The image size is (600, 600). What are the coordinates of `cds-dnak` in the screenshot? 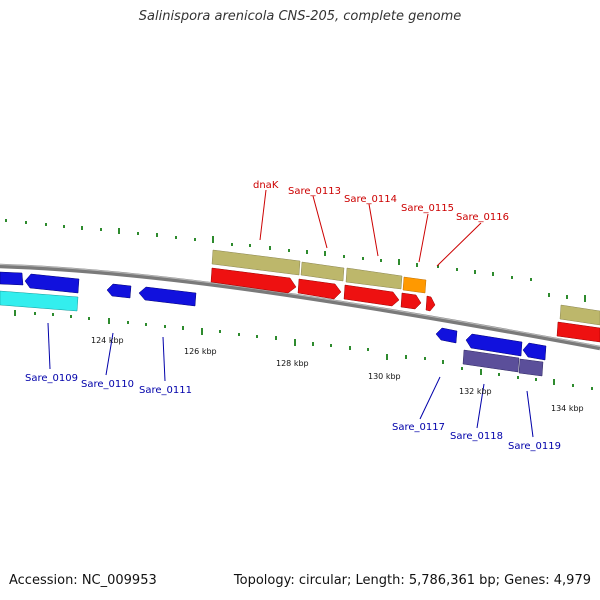 It's located at (253, 280).